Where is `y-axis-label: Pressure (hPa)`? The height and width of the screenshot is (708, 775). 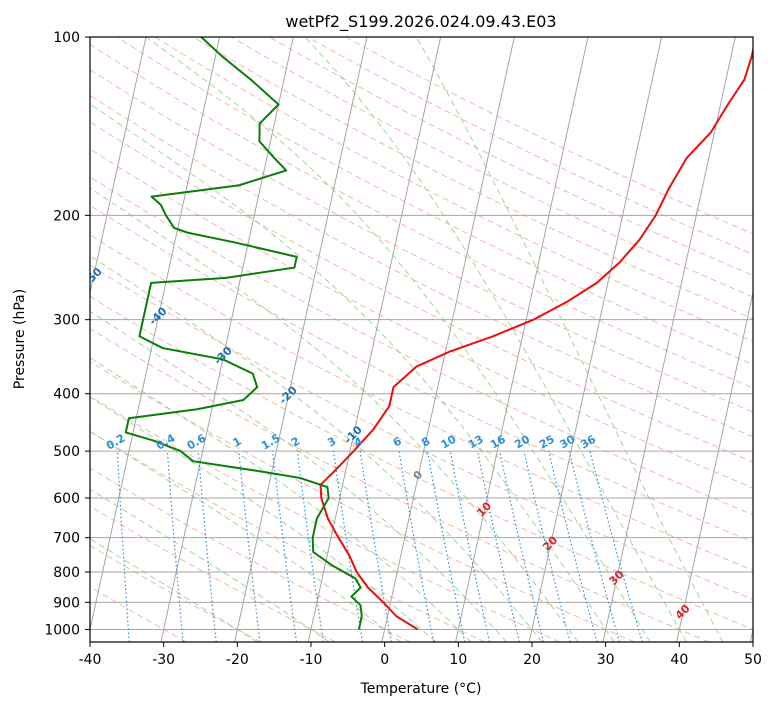
y-axis-label: Pressure (hPa) is located at coordinates (20, 339).